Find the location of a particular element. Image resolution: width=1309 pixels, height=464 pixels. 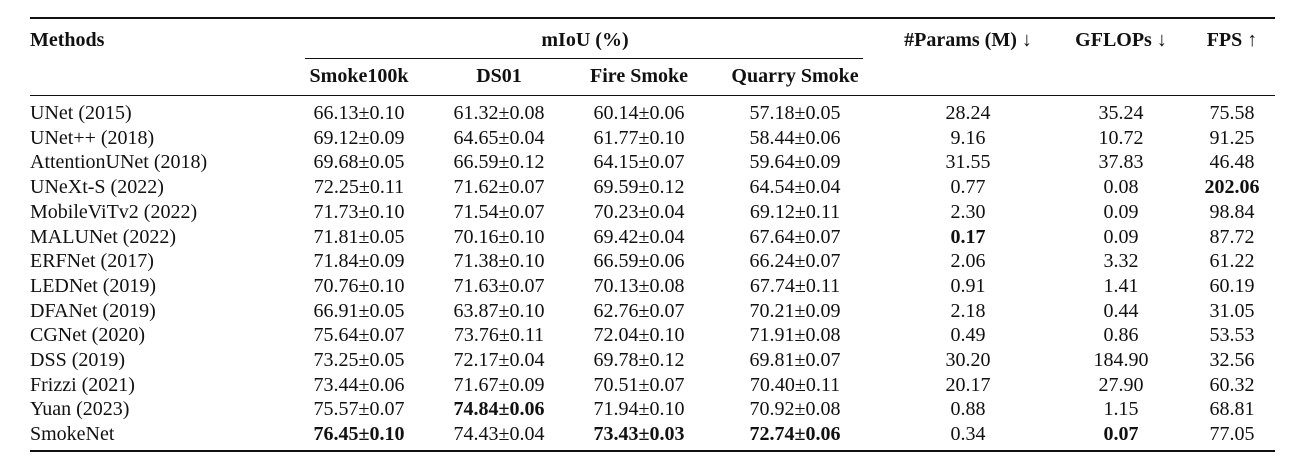

cell-fps: 61.22 is located at coordinates (1232, 261).